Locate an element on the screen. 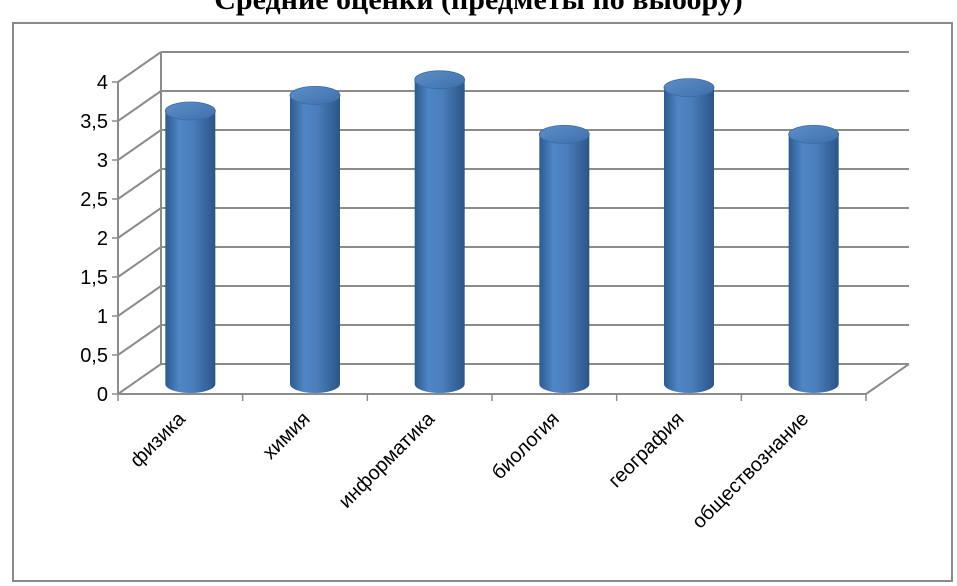  x-tick-label: география is located at coordinates (646, 450).